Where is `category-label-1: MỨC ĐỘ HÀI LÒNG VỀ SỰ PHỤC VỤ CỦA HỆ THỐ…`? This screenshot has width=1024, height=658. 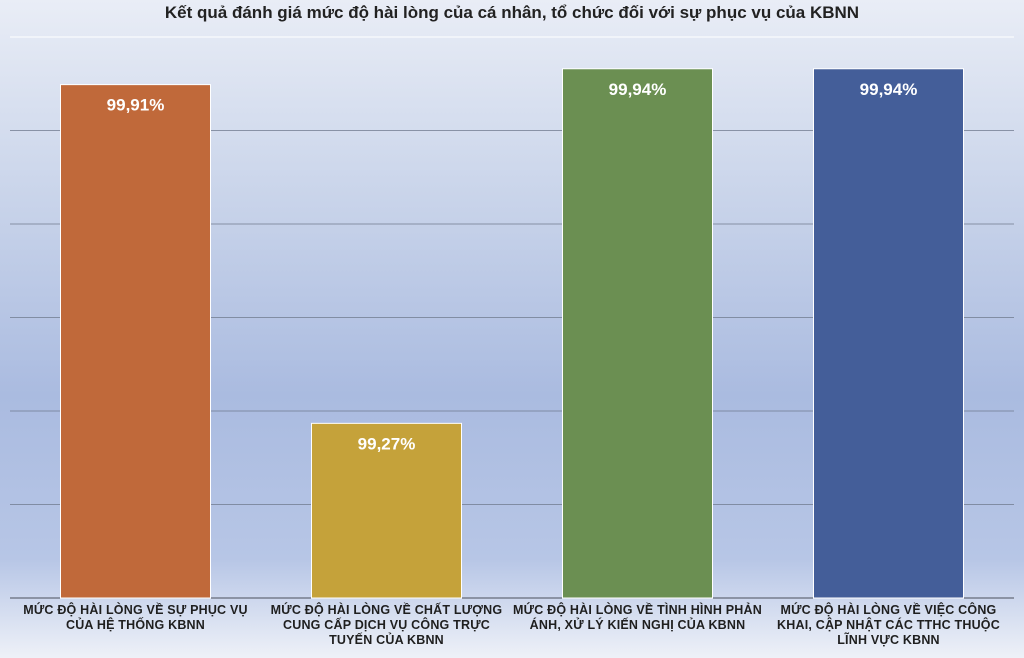
category-label-1: MỨC ĐỘ HÀI LÒNG VỀ SỰ PHỤC VỤ CỦA HỆ THỐ… is located at coordinates (135, 617).